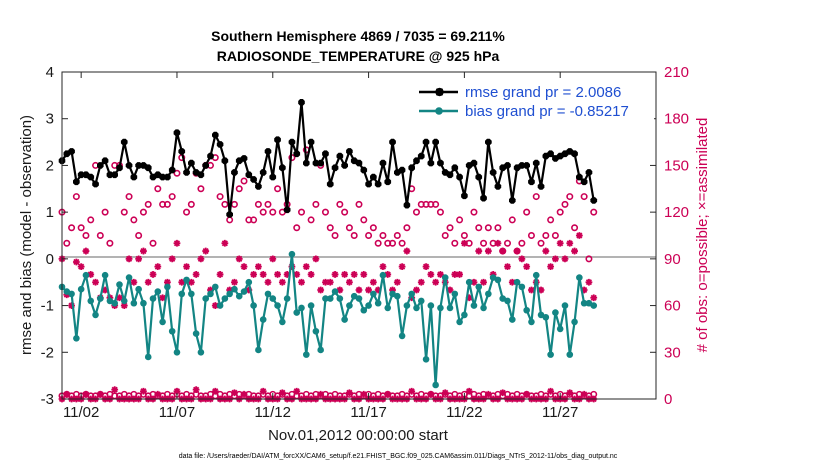  What do you see at coordinates (676, 165) in the screenshot?
I see `y-tick-label-right: 150` at bounding box center [676, 165].